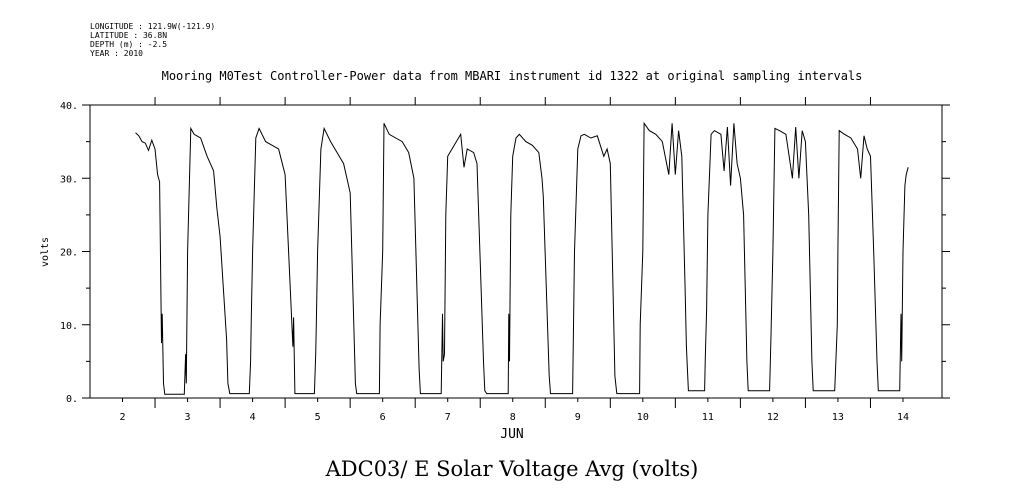 Image resolution: width=1009 pixels, height=504 pixels. I want to click on x-tick-label: 2, so click(123, 417).